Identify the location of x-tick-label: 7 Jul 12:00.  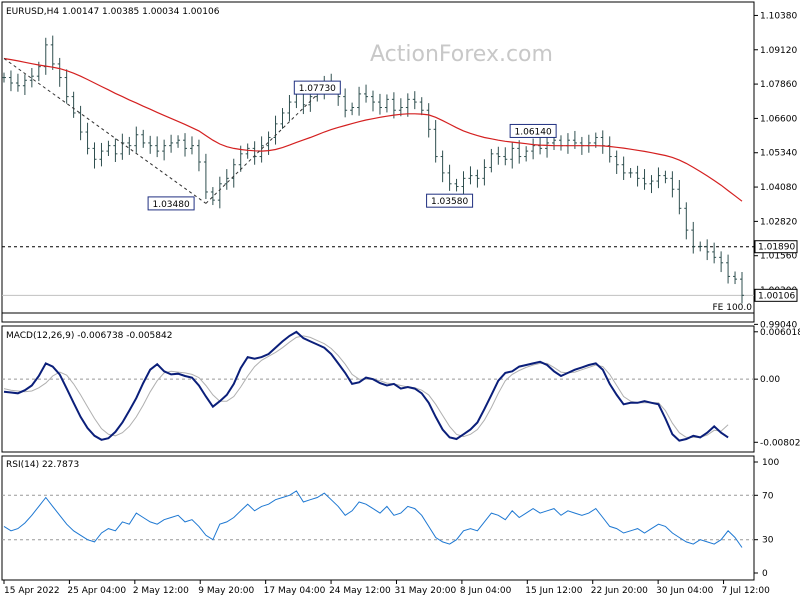
(746, 591).